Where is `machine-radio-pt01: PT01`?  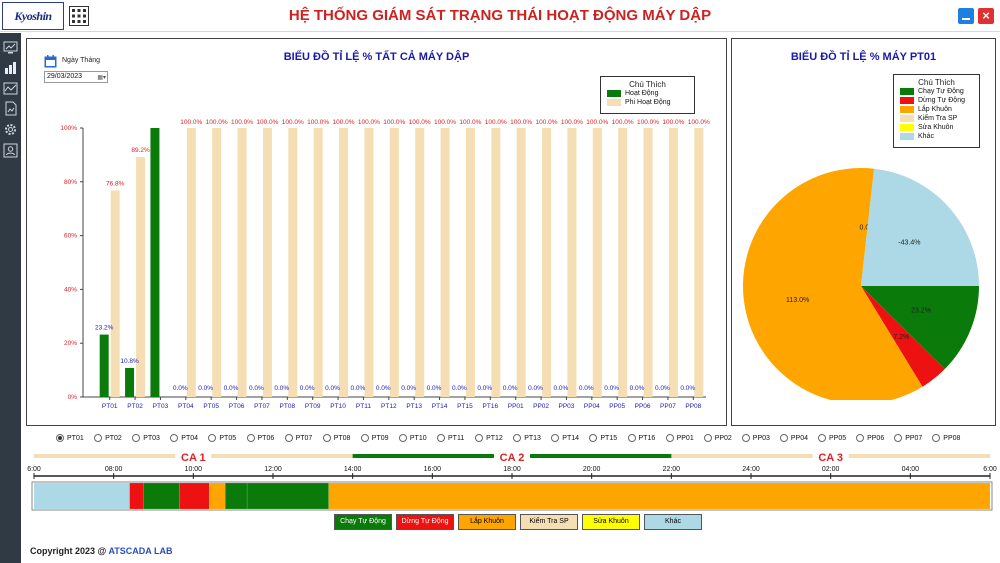 machine-radio-pt01: PT01 is located at coordinates (70, 438).